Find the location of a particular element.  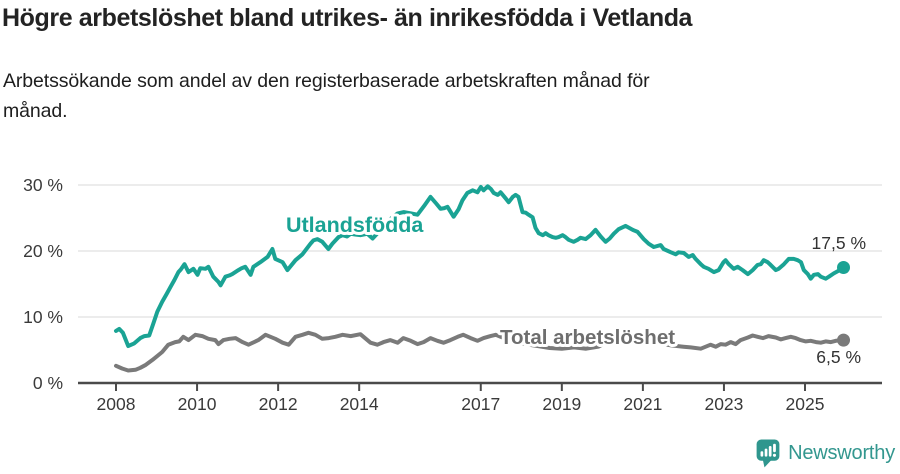

x-tick-label-2010: 2010 is located at coordinates (197, 404).